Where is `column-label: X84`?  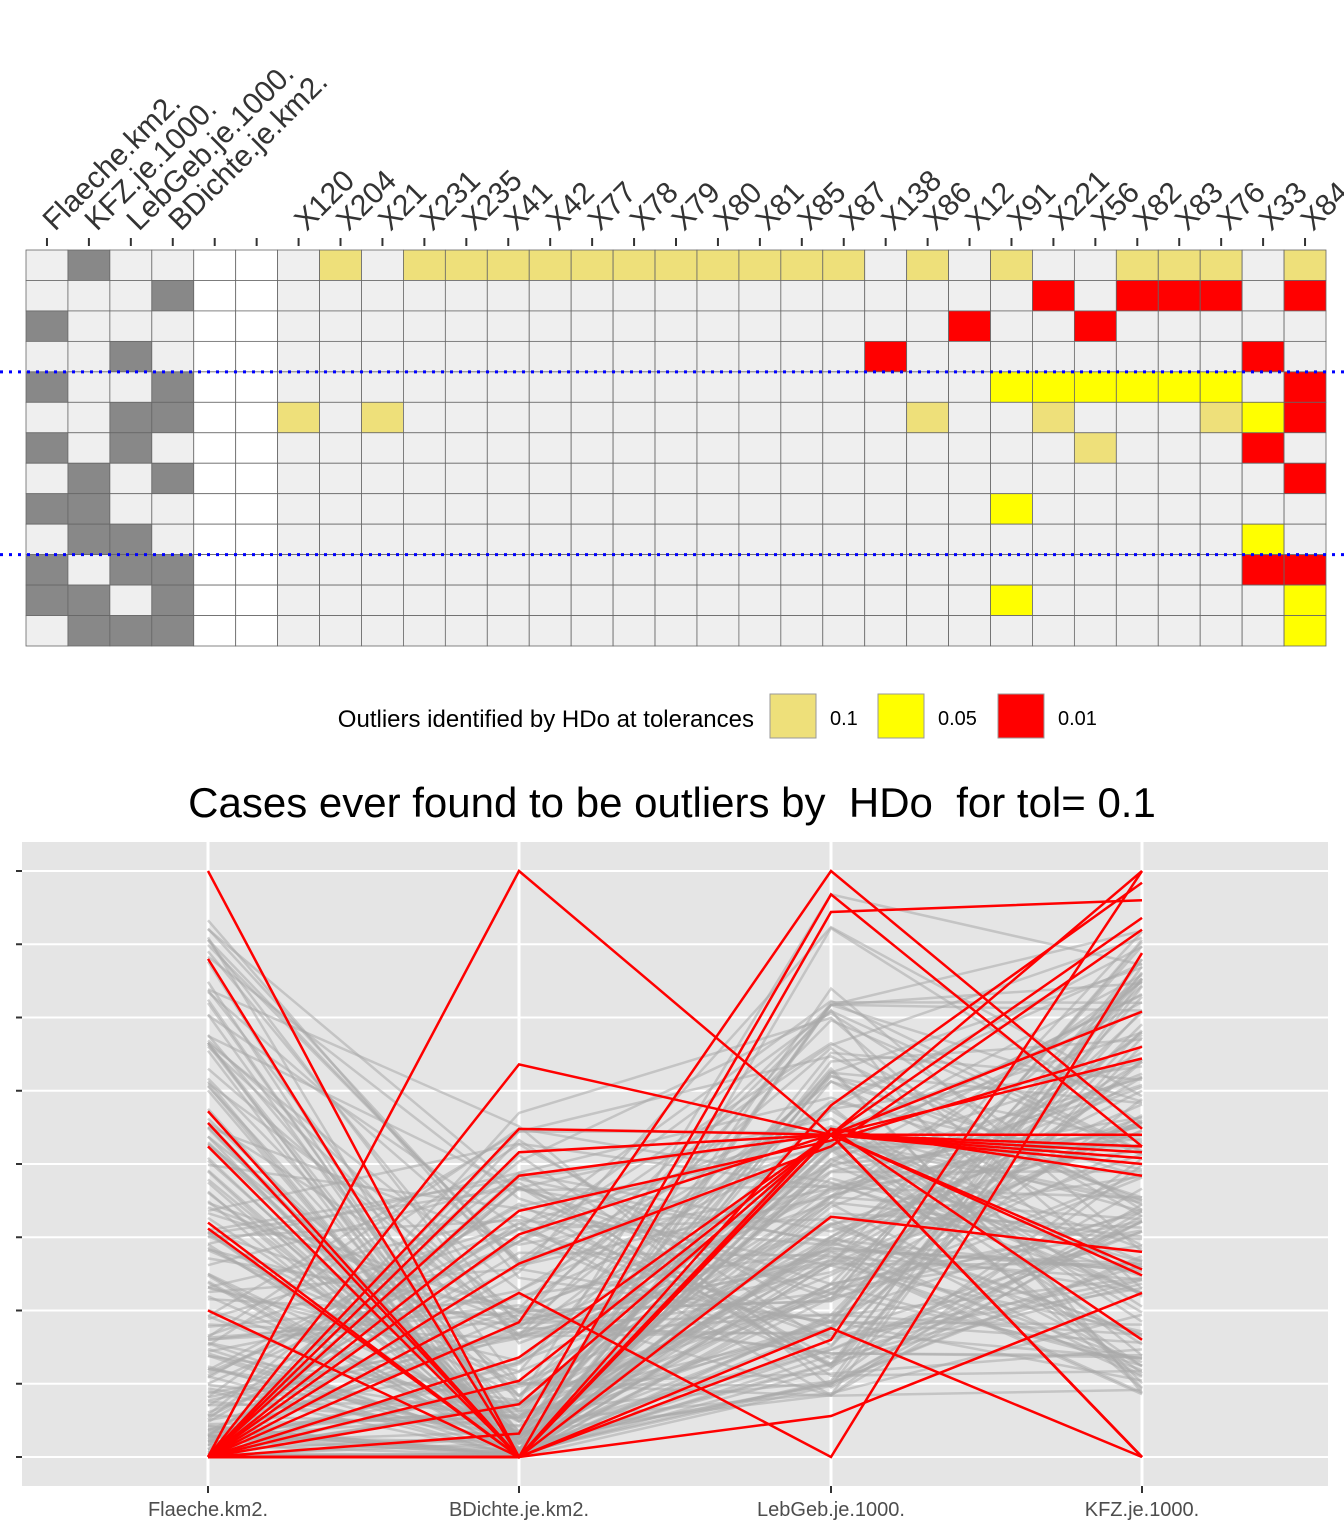
column-label: X84 is located at coordinates (1319, 206).